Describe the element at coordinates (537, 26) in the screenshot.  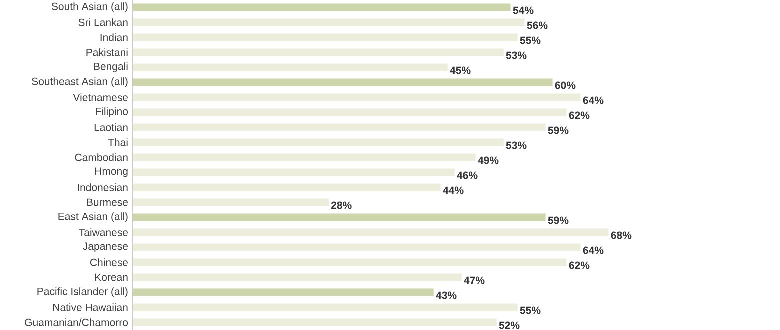
I see `data-label: 56%` at that location.